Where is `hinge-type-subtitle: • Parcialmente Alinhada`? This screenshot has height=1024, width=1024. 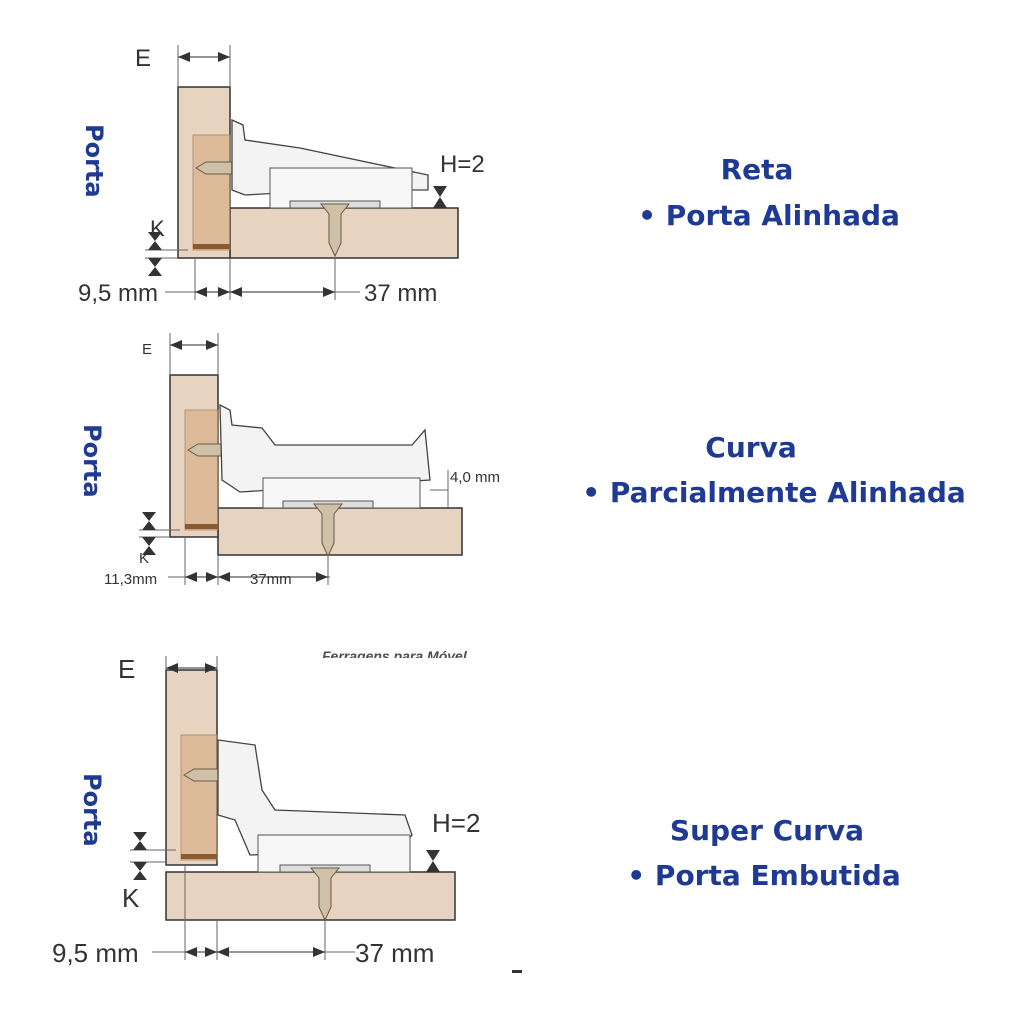
hinge-type-subtitle: • Parcialmente Alinhada is located at coordinates (774, 492).